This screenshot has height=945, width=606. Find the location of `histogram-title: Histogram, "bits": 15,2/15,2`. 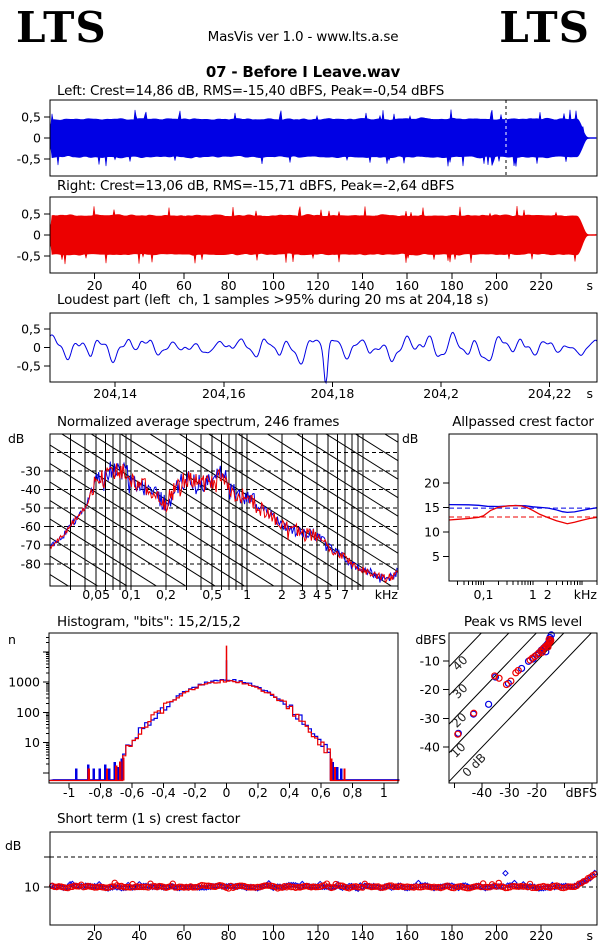

histogram-title: Histogram, "bits": 15,2/15,2 is located at coordinates (149, 622).